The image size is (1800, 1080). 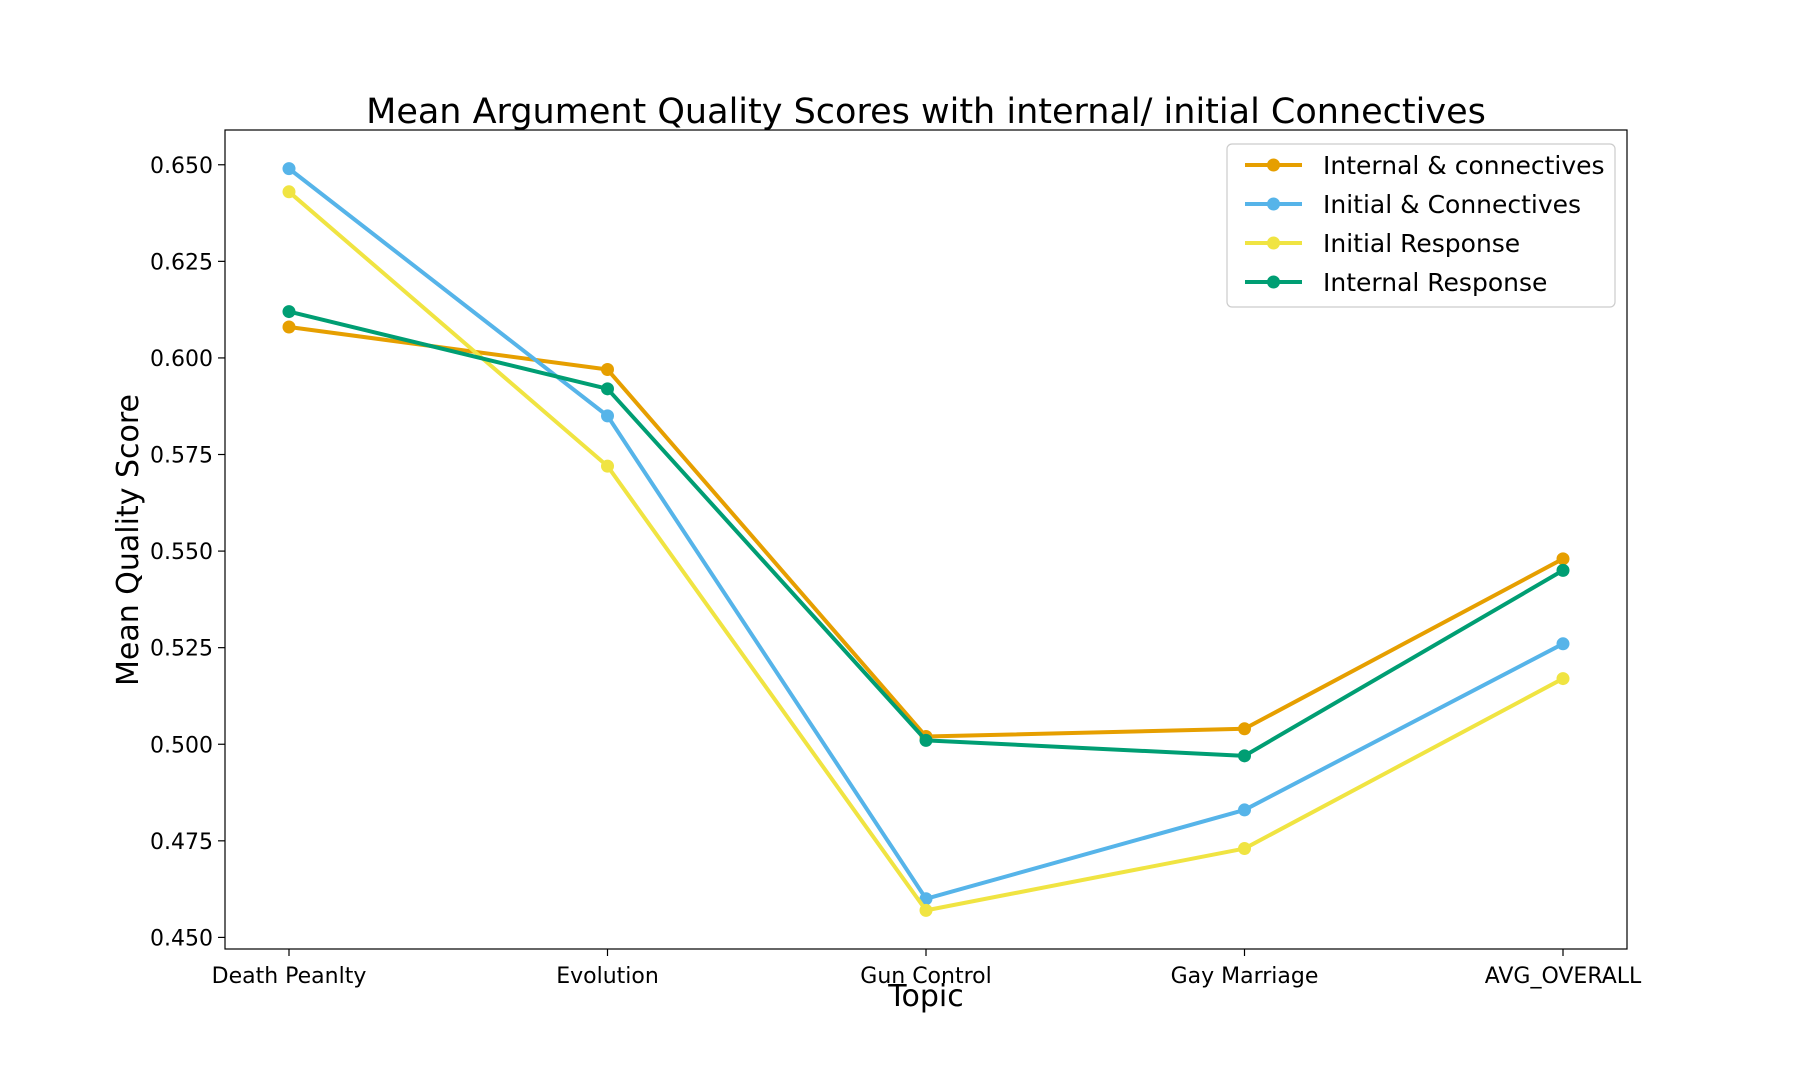 What do you see at coordinates (1245, 976) in the screenshot?
I see `x-tick-label: Gay Marriage` at bounding box center [1245, 976].